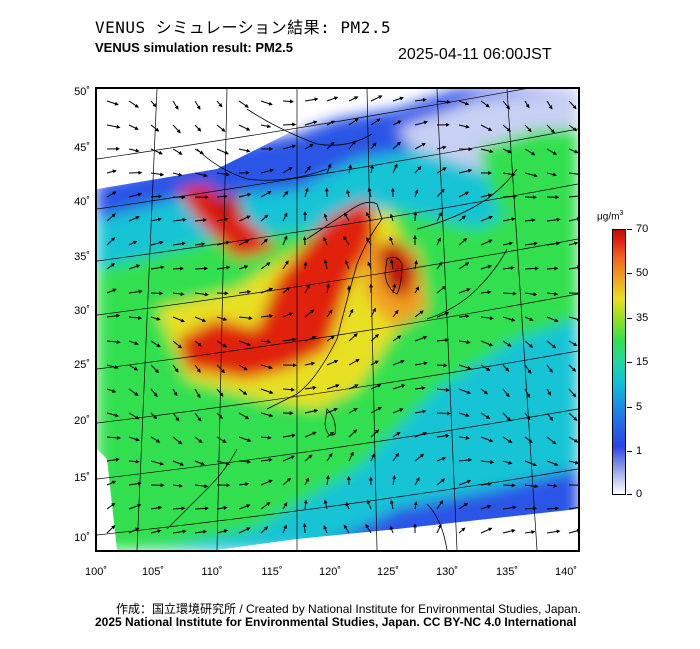  What do you see at coordinates (243, 27) in the screenshot?
I see `title-japanese: VENUS シミュレーション結果: PM2.5` at bounding box center [243, 27].